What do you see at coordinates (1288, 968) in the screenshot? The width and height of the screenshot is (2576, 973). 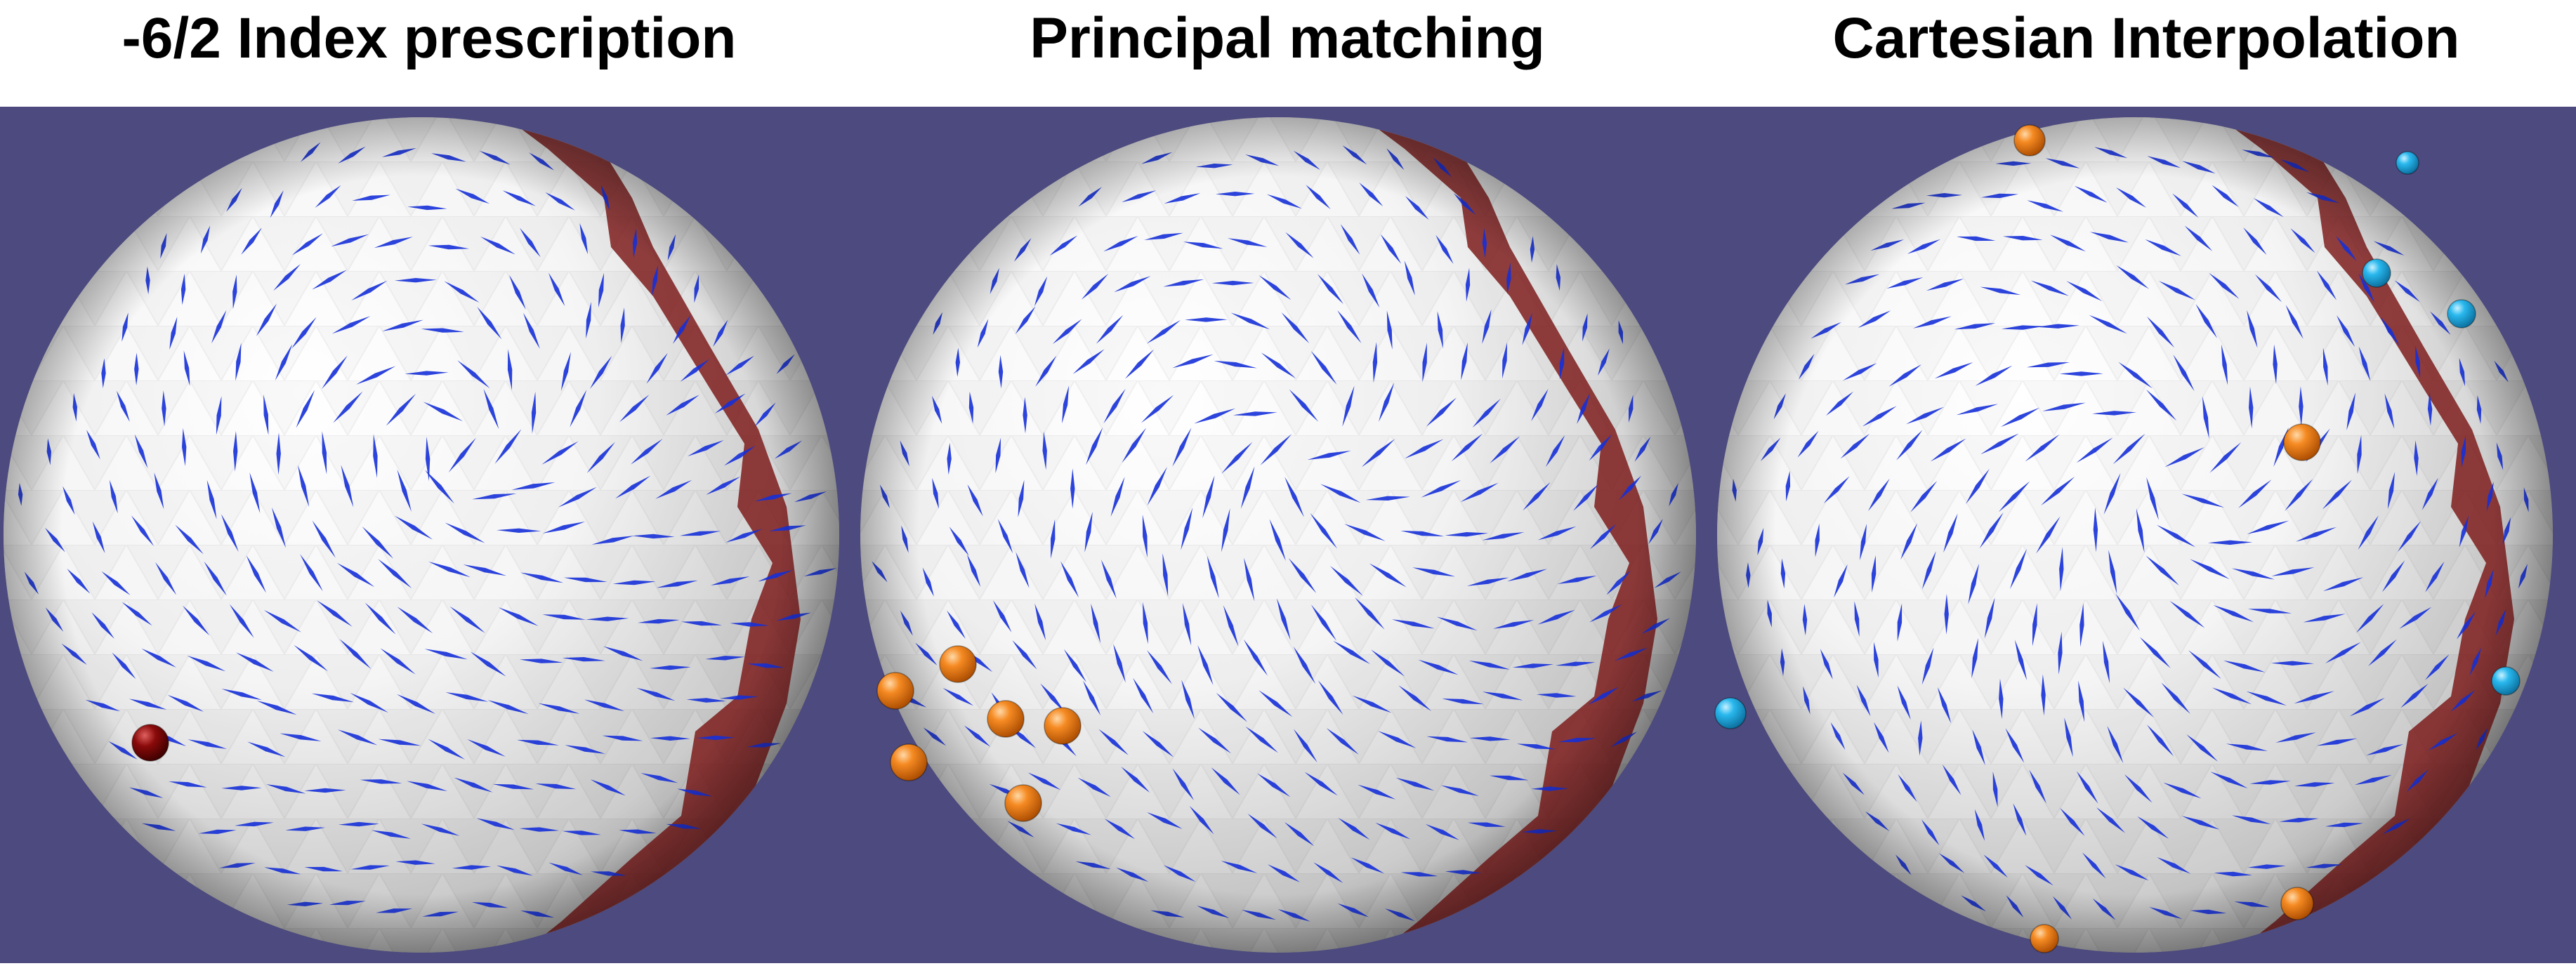 I see `bottom-margin` at bounding box center [1288, 968].